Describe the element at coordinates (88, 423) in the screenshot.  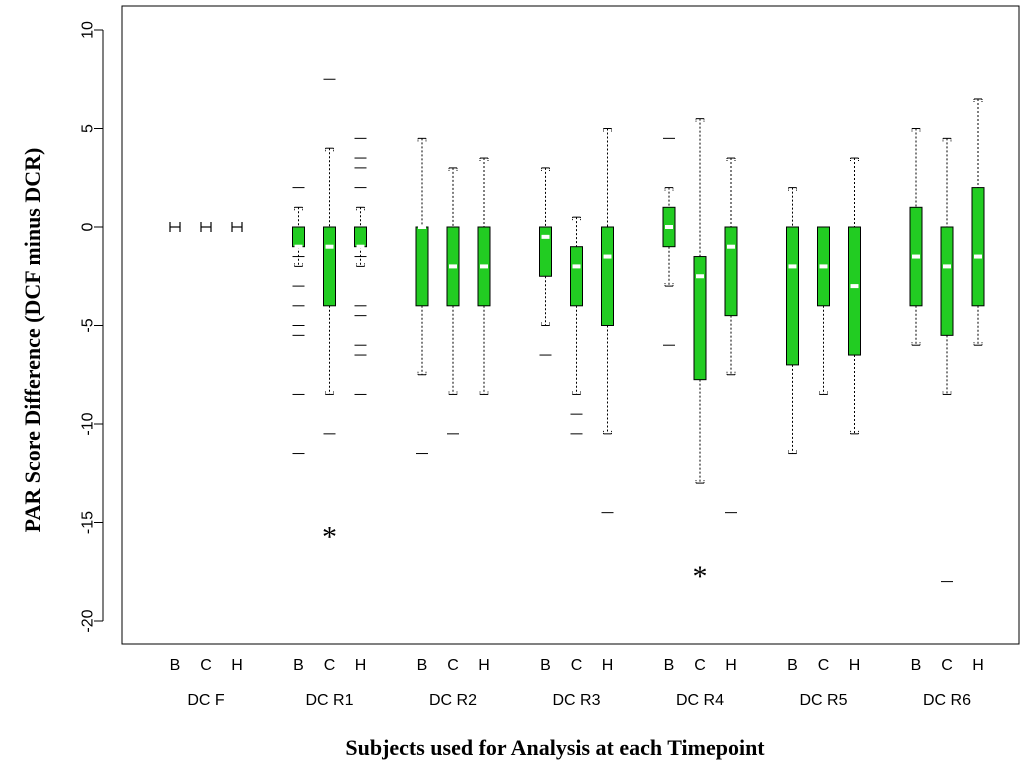
I see `y-tick-label: -10` at that location.